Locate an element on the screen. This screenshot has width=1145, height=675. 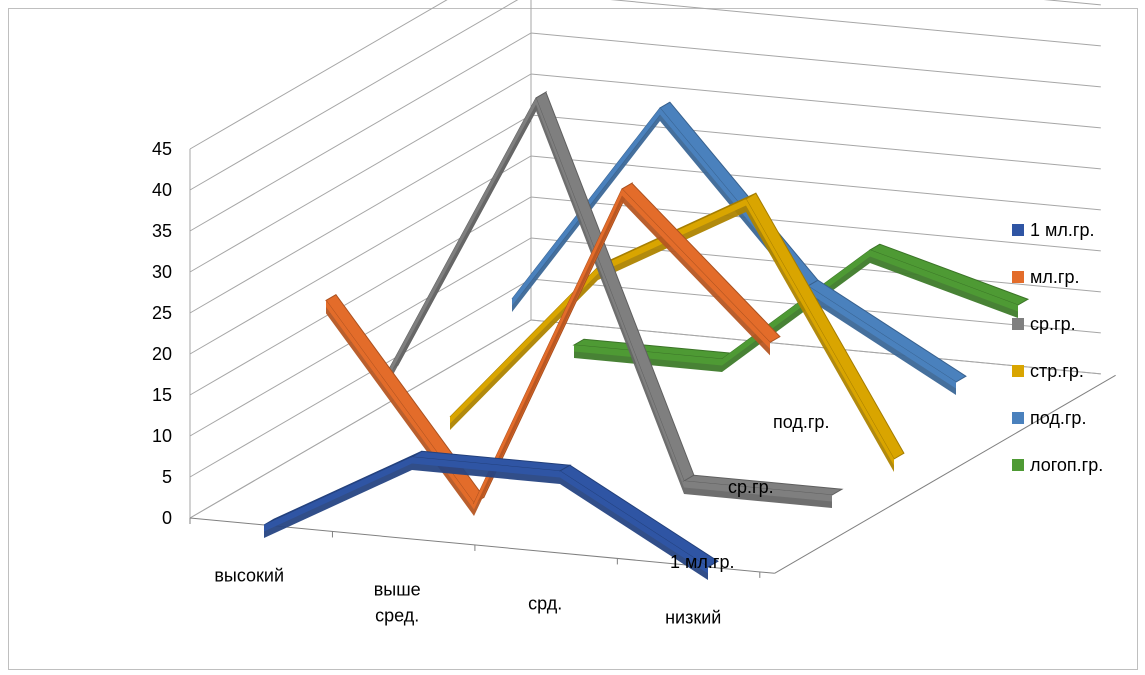
legend-label: 1 мл.гр. is located at coordinates (1062, 229).